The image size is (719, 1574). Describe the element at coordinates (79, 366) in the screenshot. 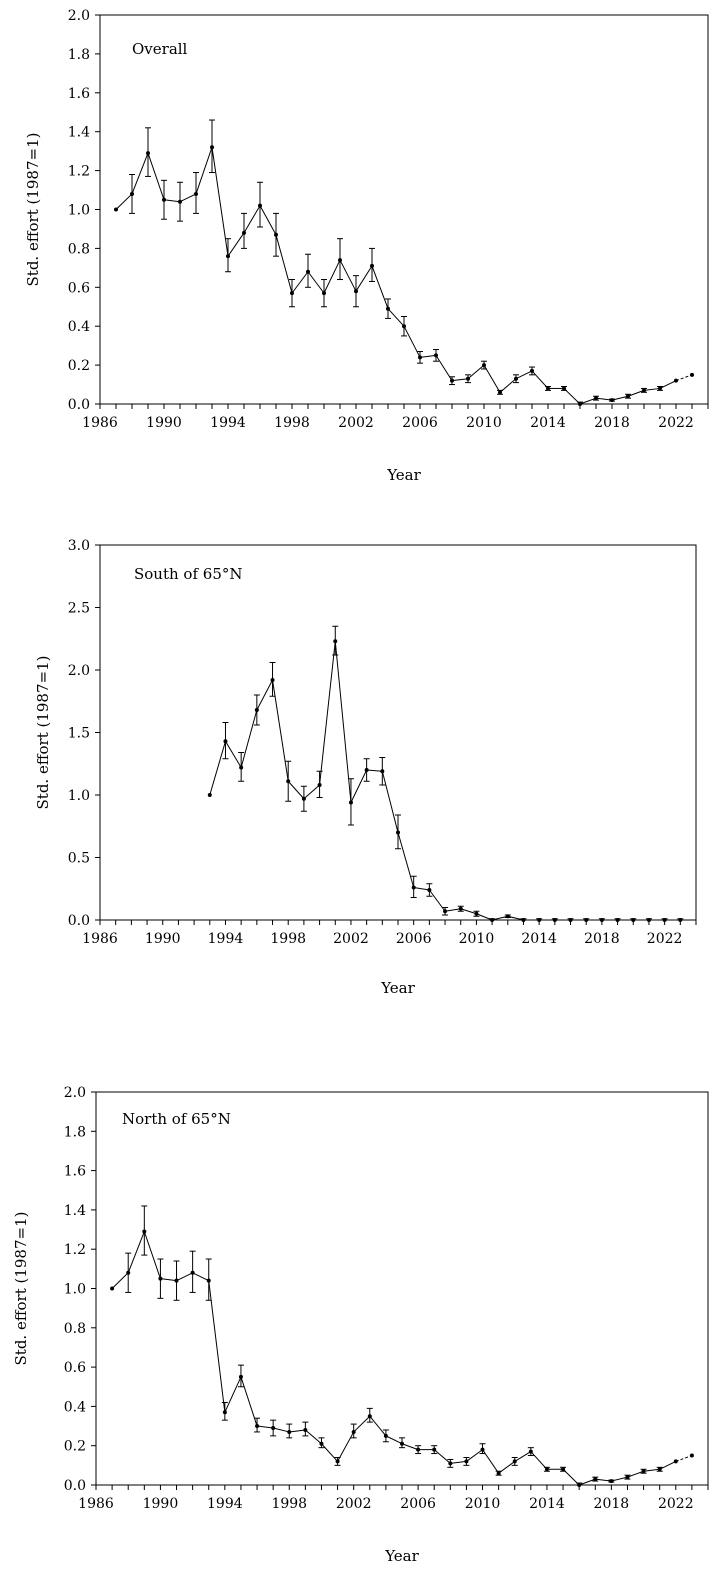

I see `y-tick-label: 0.2` at that location.